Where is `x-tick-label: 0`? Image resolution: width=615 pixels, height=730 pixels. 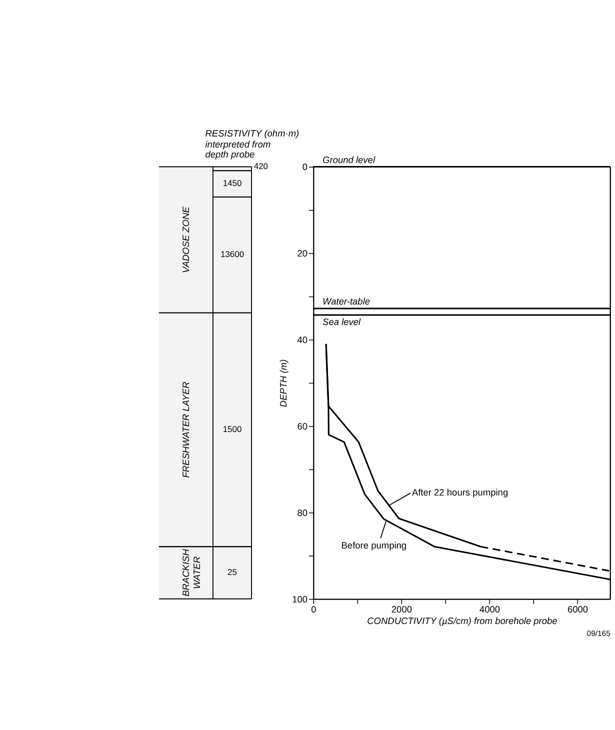 x-tick-label: 0 is located at coordinates (313, 609).